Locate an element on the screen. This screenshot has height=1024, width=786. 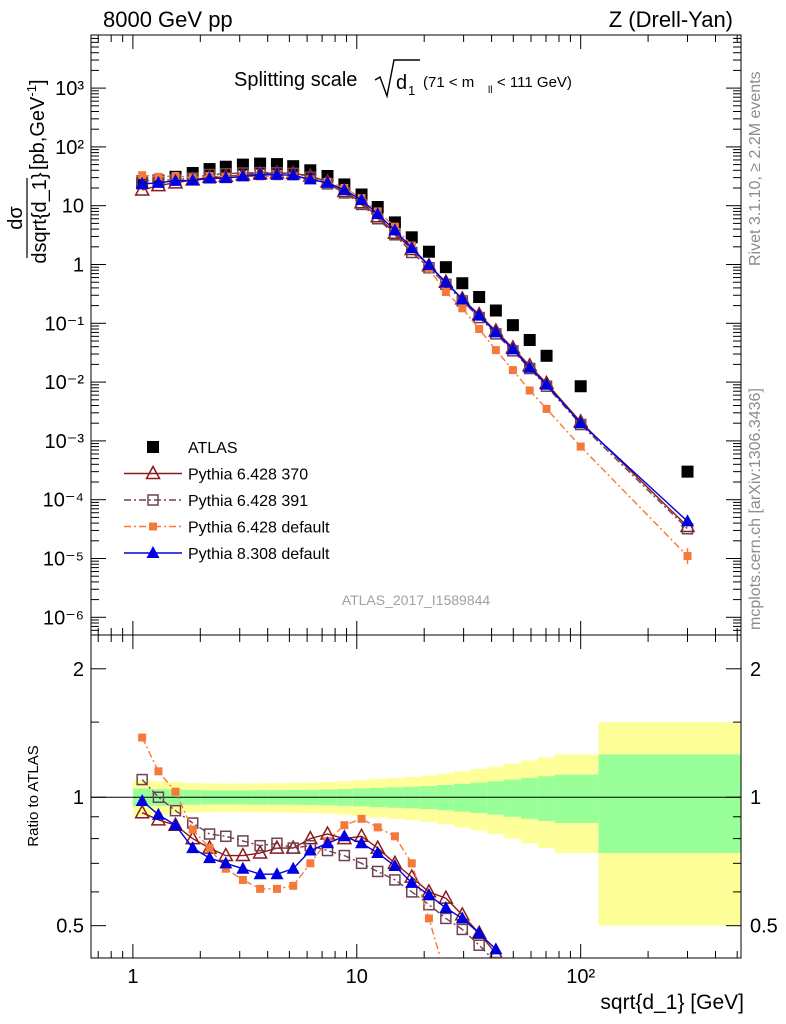
title-cut-post: < 111 GeV) is located at coordinates (534, 82).